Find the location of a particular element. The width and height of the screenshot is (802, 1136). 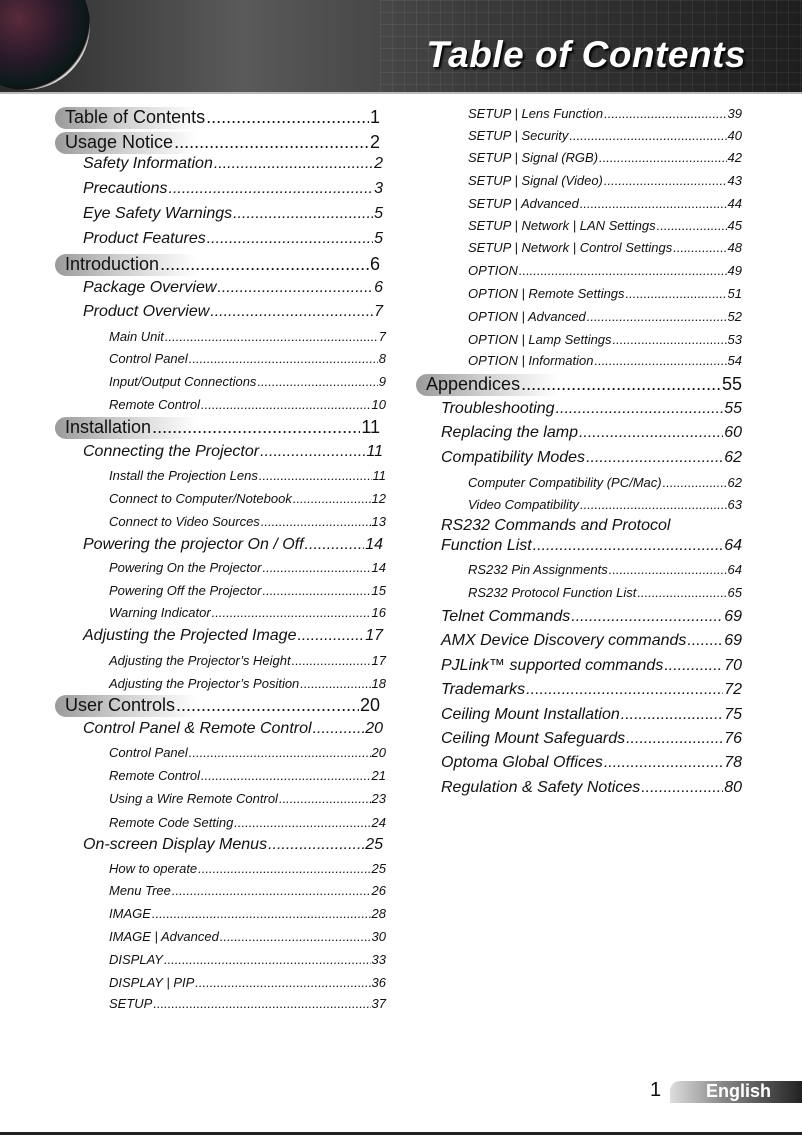

toc-entry-text: OPTION | Remote Settings is located at coordinates (546, 294).